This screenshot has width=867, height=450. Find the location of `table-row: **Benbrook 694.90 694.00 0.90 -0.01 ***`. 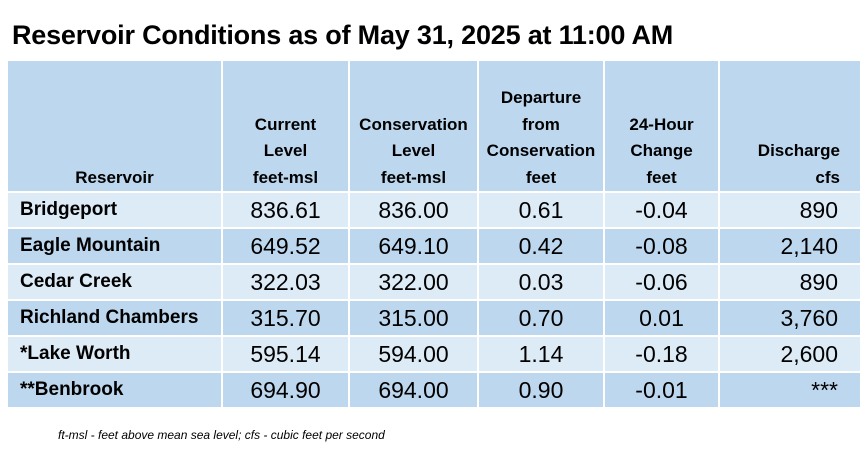

table-row: **Benbrook 694.90 694.00 0.90 -0.01 *** is located at coordinates (434, 390).